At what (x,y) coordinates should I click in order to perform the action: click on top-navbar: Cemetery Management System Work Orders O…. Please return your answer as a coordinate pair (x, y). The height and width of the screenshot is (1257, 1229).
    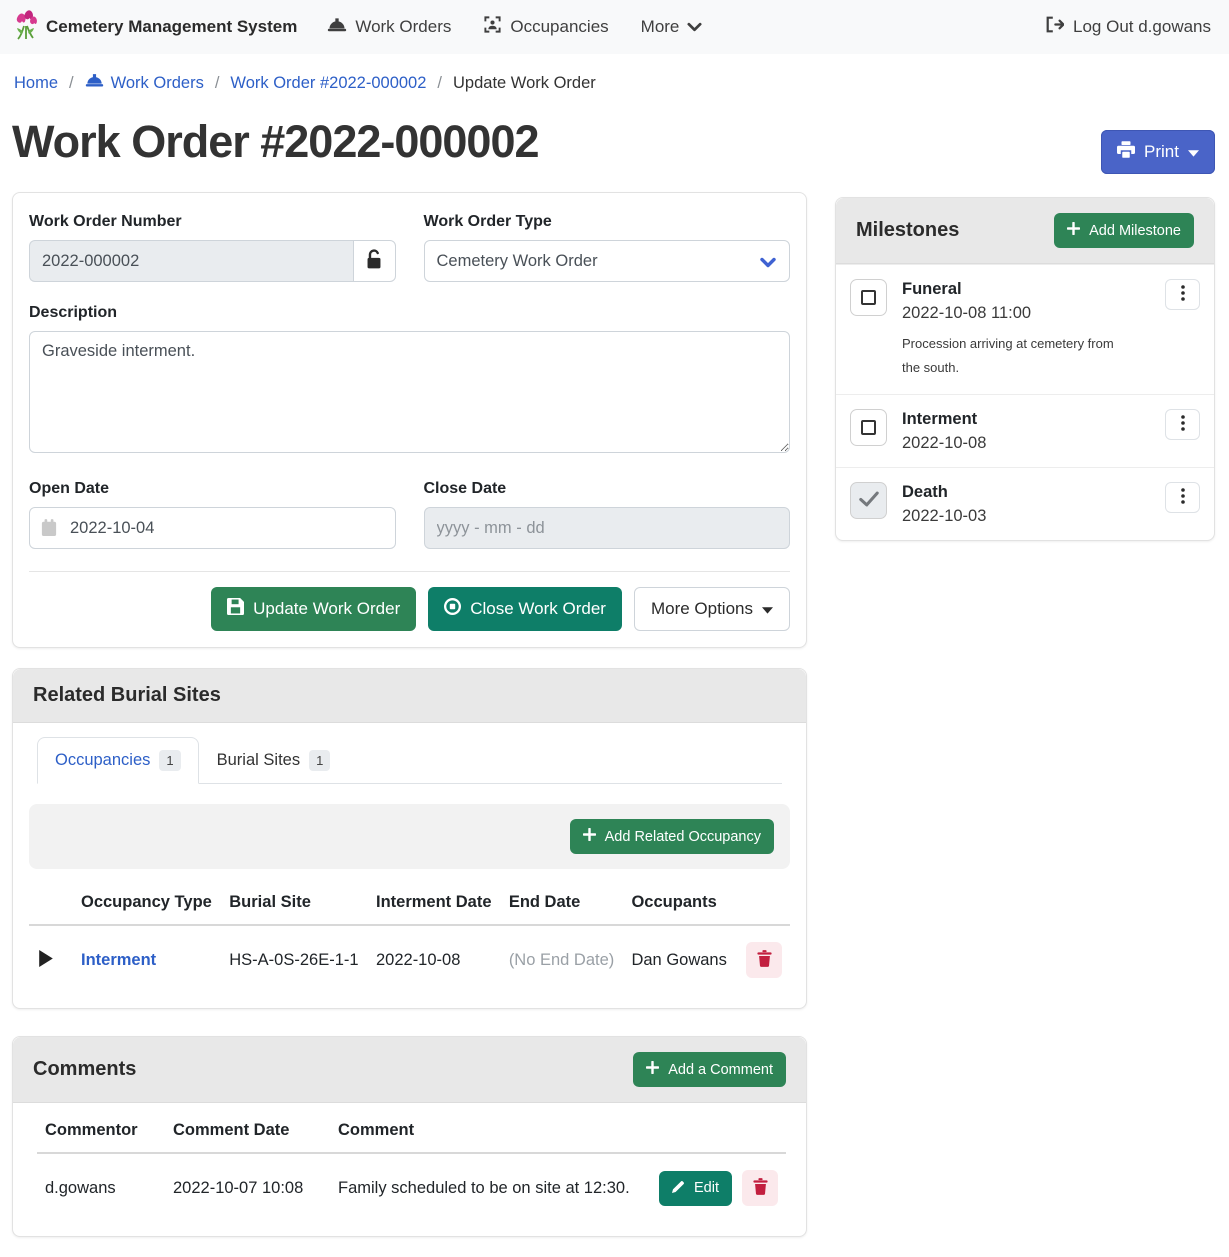
    Looking at the image, I should click on (614, 27).